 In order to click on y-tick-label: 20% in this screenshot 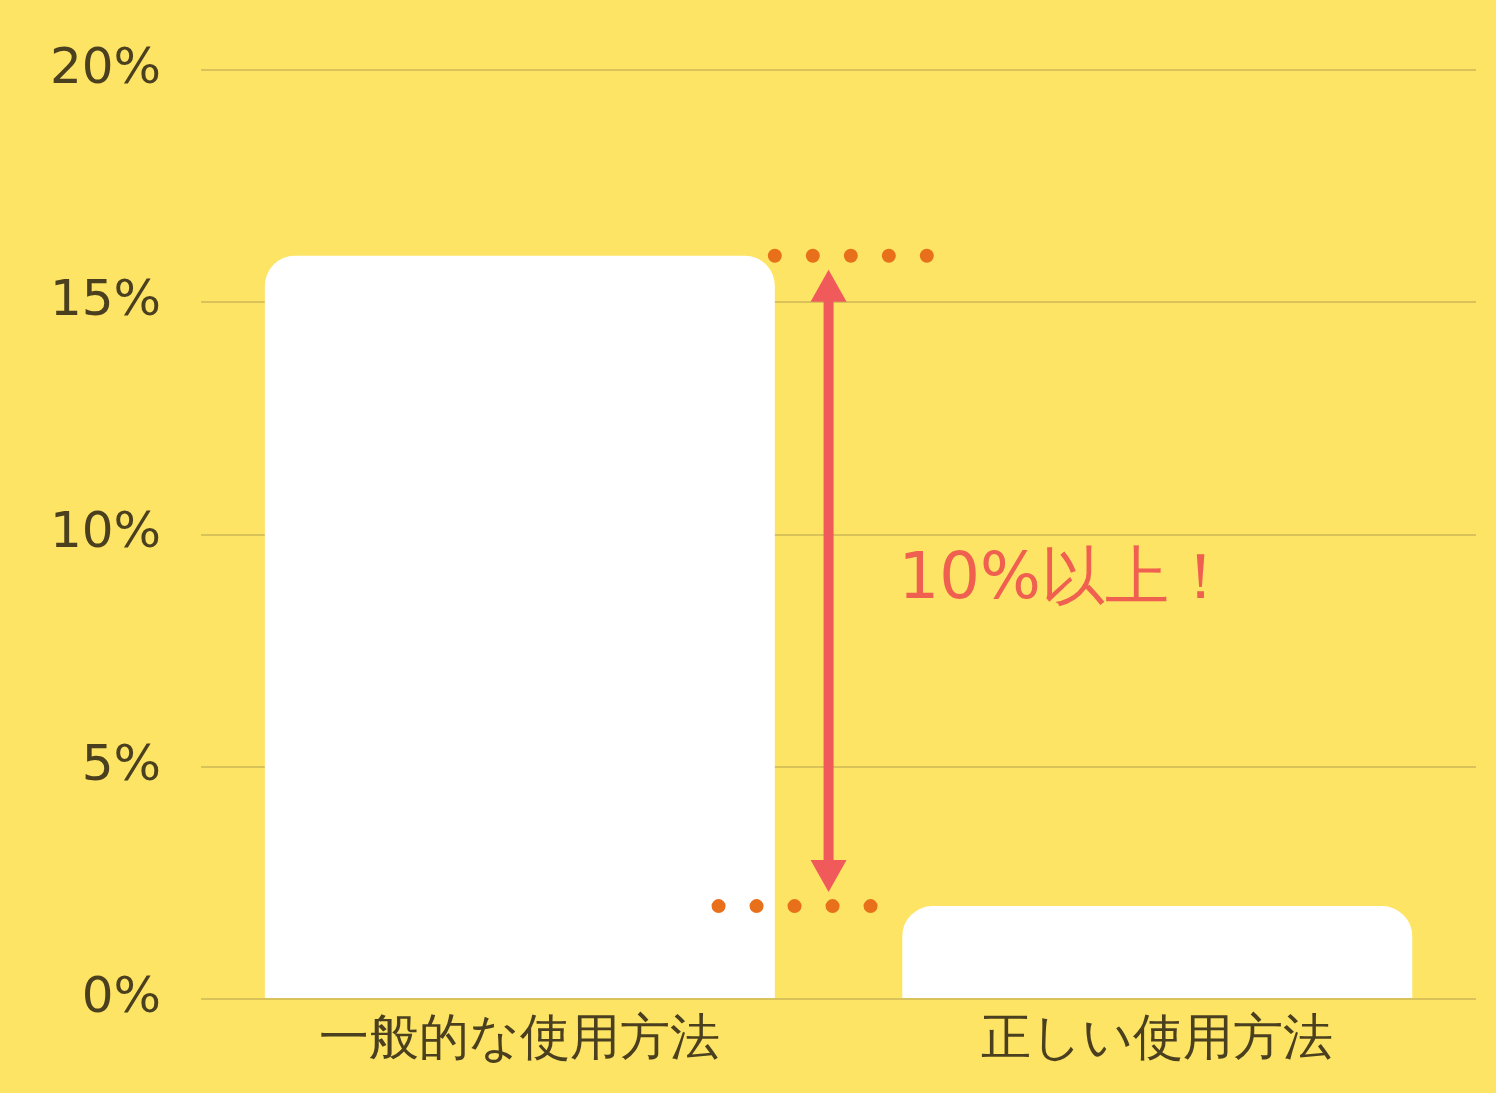, I will do `click(105, 65)`.